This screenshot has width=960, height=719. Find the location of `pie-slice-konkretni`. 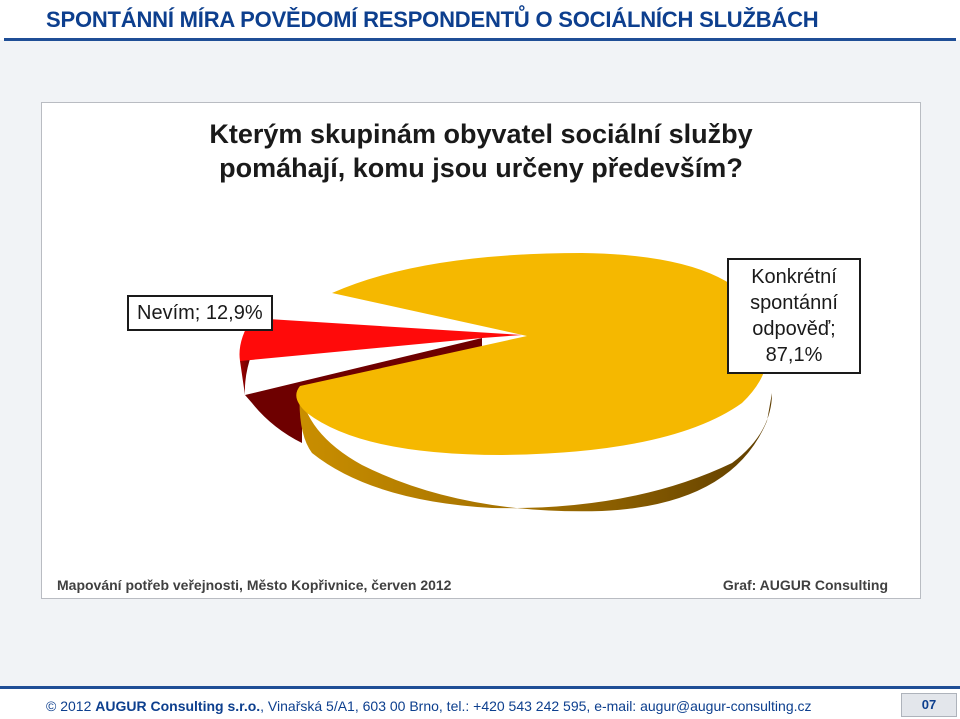

pie-slice-konkretni is located at coordinates (532, 354).